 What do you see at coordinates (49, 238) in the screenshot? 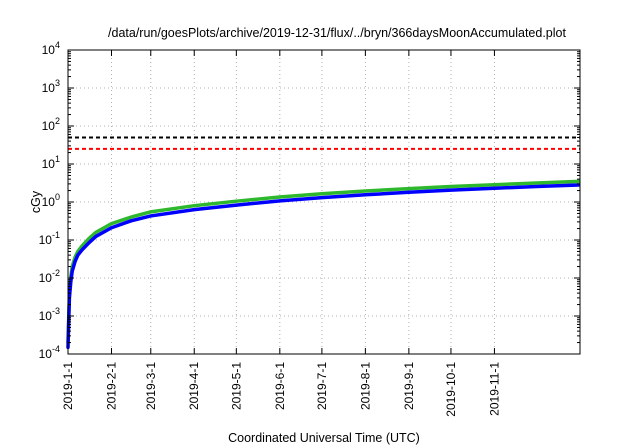
I see `y-tick-label: 10⁻¹` at bounding box center [49, 238].